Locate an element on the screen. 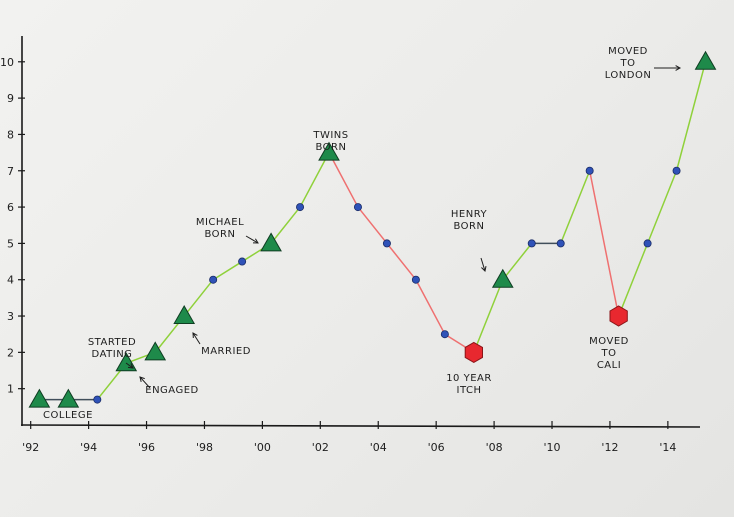 Image resolution: width=734 pixels, height=517 pixels. x-tick-label: '04 is located at coordinates (378, 447).